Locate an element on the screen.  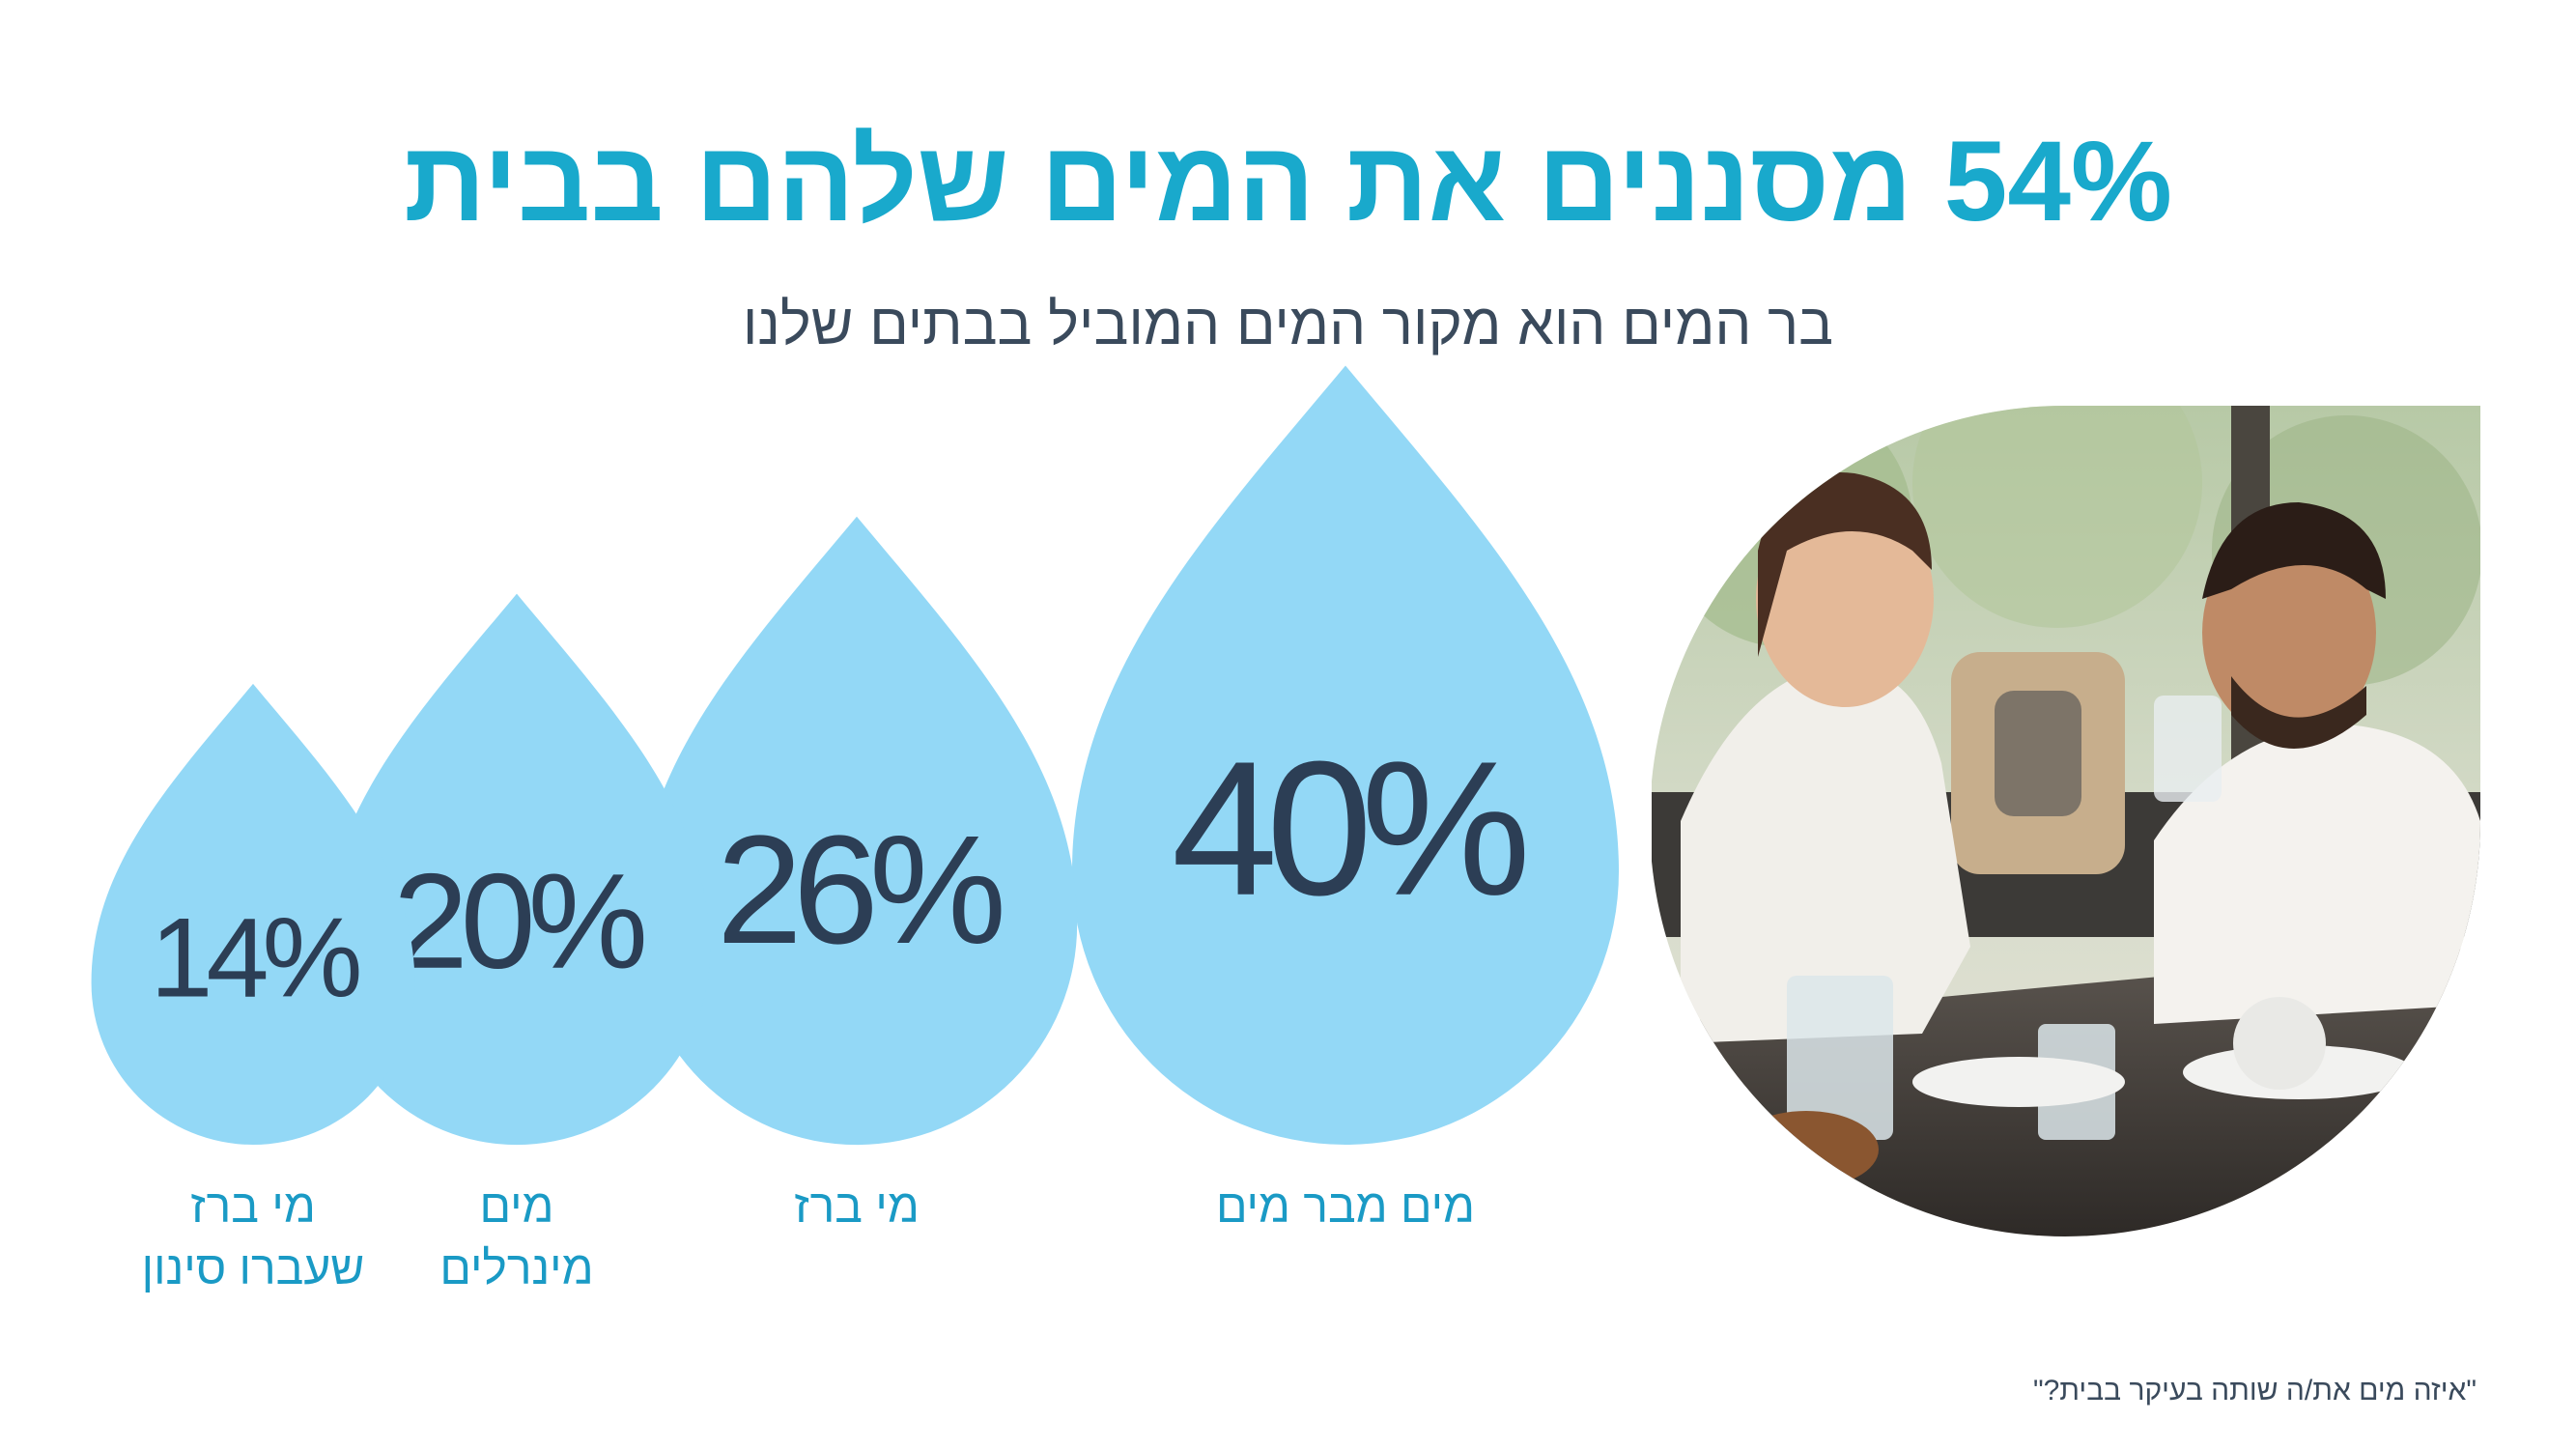
value-label-20: 20% is located at coordinates (518, 921).